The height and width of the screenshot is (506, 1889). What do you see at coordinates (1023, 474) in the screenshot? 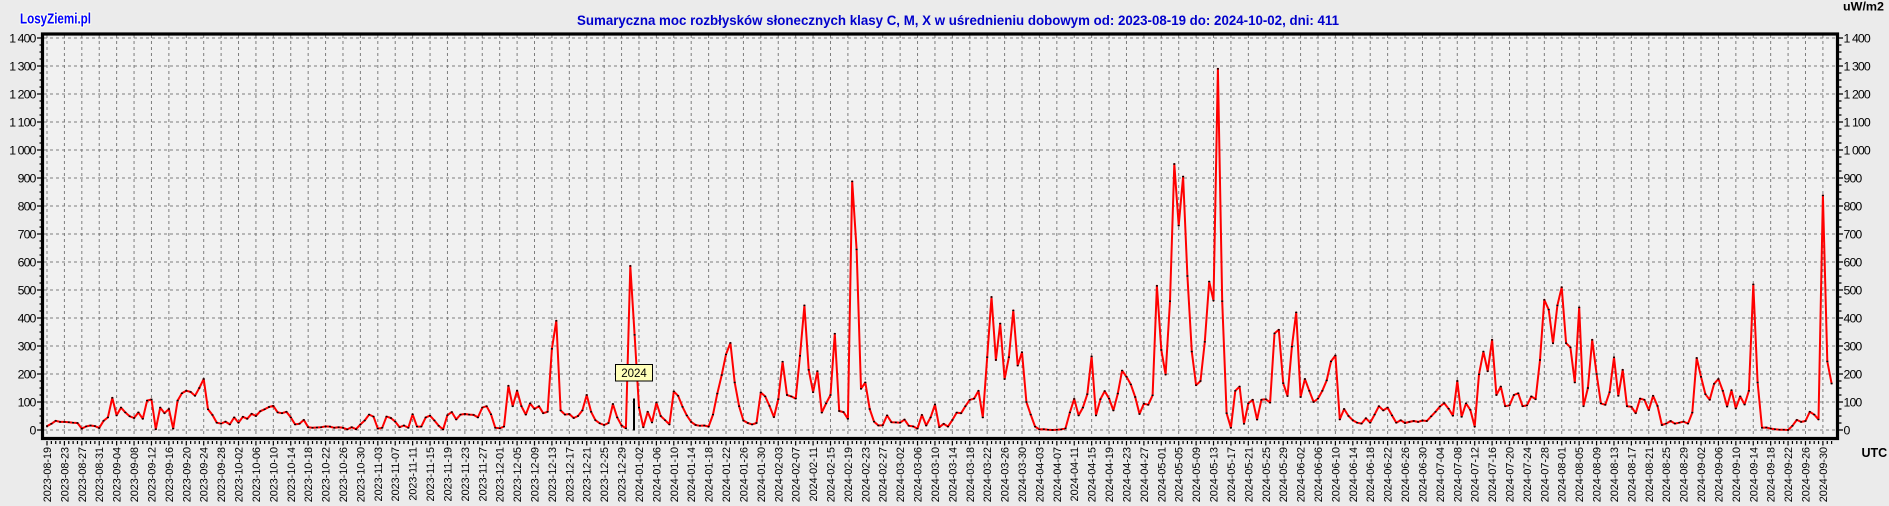
I see `svg-text: 2024-03-30` at bounding box center [1023, 474].